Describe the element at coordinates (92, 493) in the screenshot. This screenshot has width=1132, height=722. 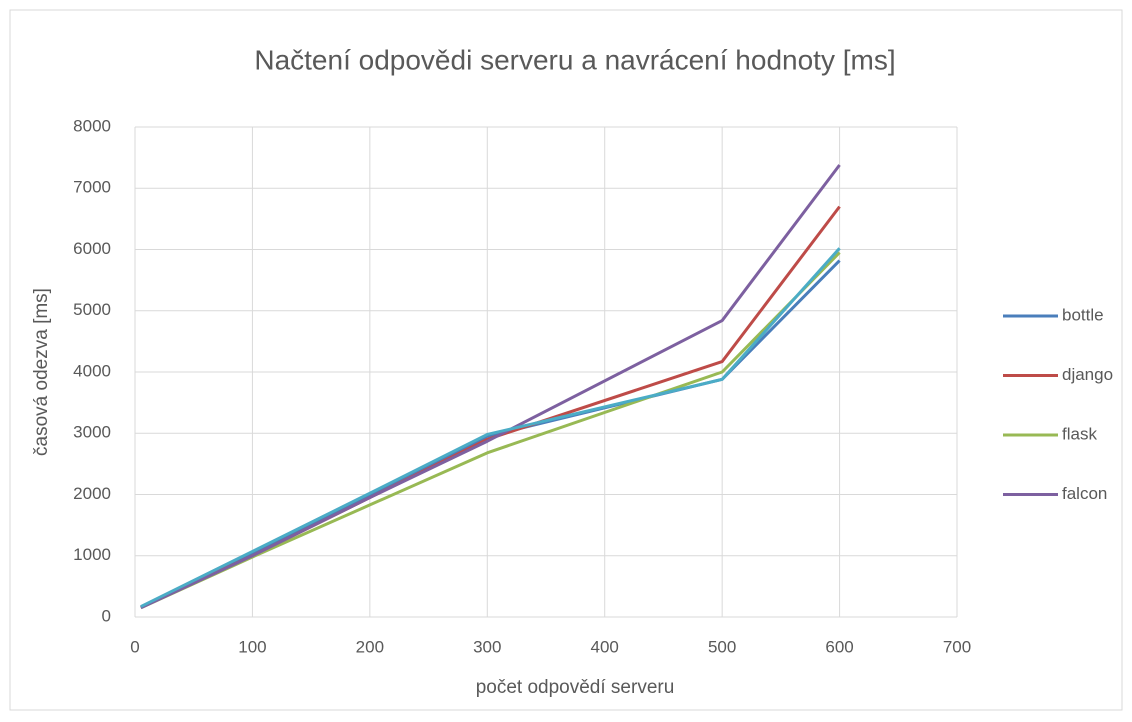
I see `y-tick-label: 2000` at that location.